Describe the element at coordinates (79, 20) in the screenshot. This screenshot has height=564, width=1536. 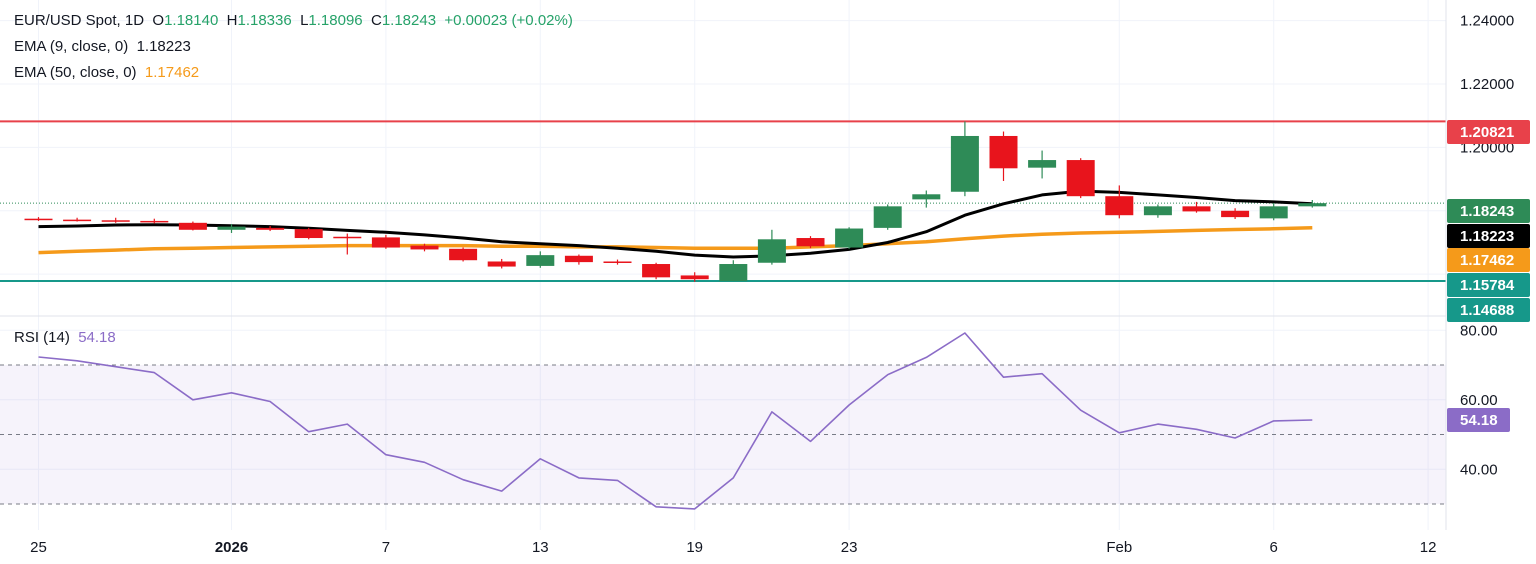
I see `symbol-label: EUR/USD Spot, 1D` at that location.